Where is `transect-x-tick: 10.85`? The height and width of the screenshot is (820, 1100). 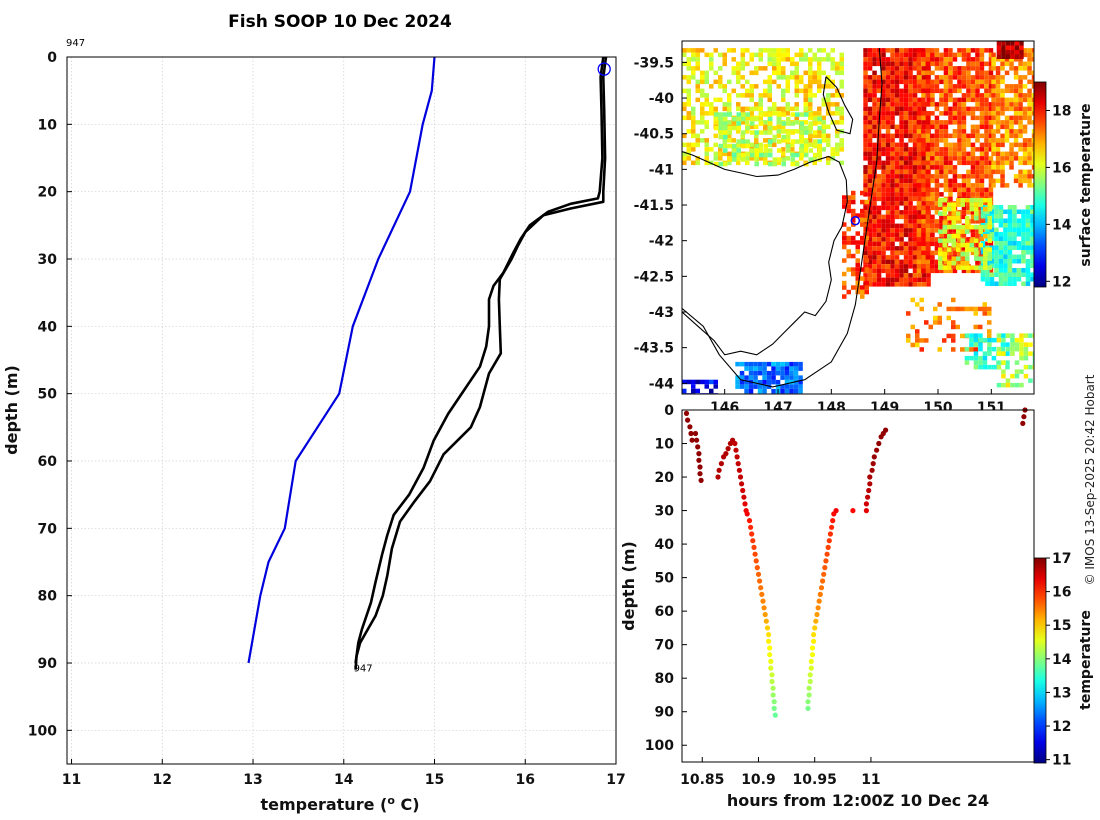 transect-x-tick: 10.85 is located at coordinates (702, 780).